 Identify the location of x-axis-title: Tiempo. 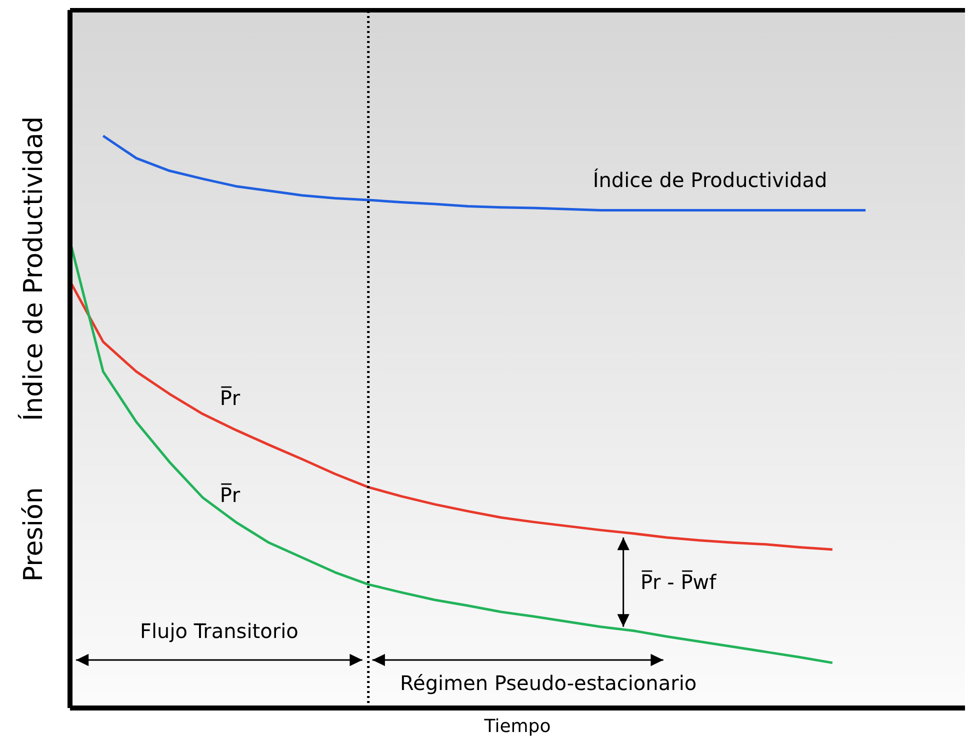
(517, 726).